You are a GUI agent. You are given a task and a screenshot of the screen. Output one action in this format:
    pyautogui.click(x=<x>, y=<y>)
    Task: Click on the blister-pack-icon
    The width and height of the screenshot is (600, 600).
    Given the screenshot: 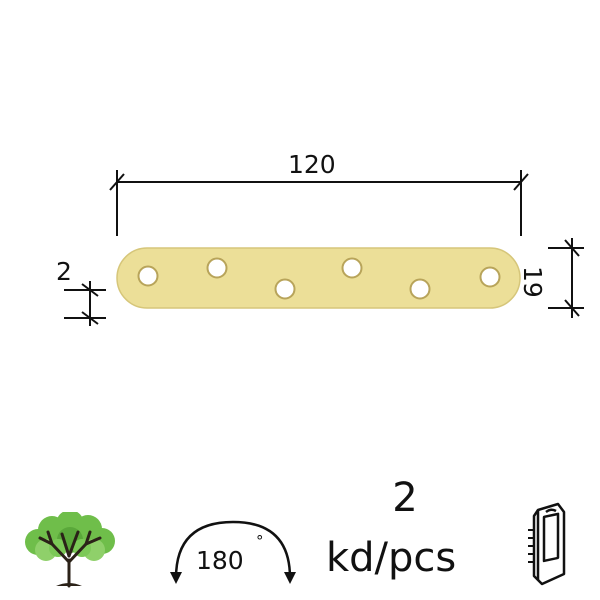 What is the action you would take?
    pyautogui.click(x=547, y=544)
    